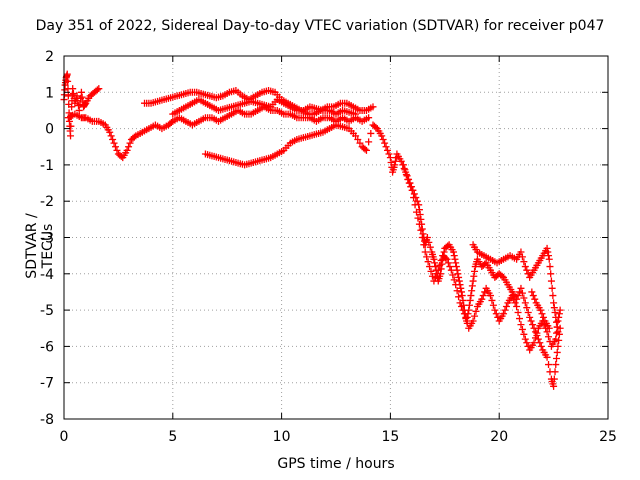 This screenshot has width=640, height=480. I want to click on y-tick-label: -8, so click(47, 420).